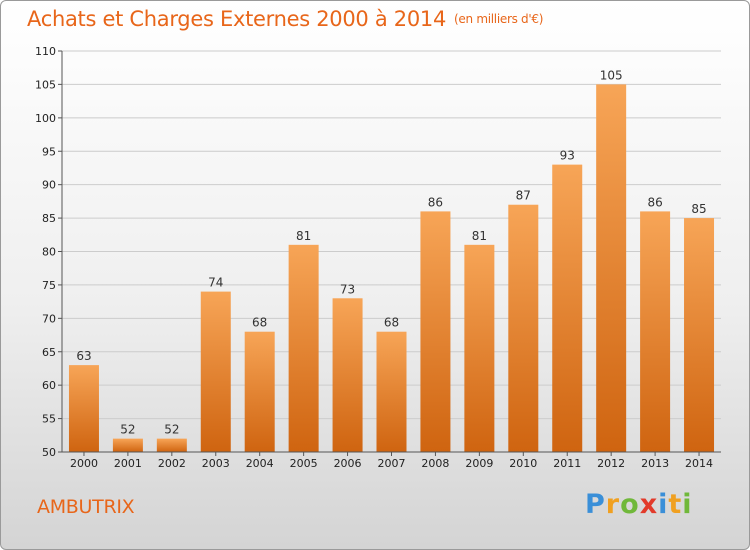 This screenshot has width=750, height=550. I want to click on y-tick-label: 60, so click(49, 385).